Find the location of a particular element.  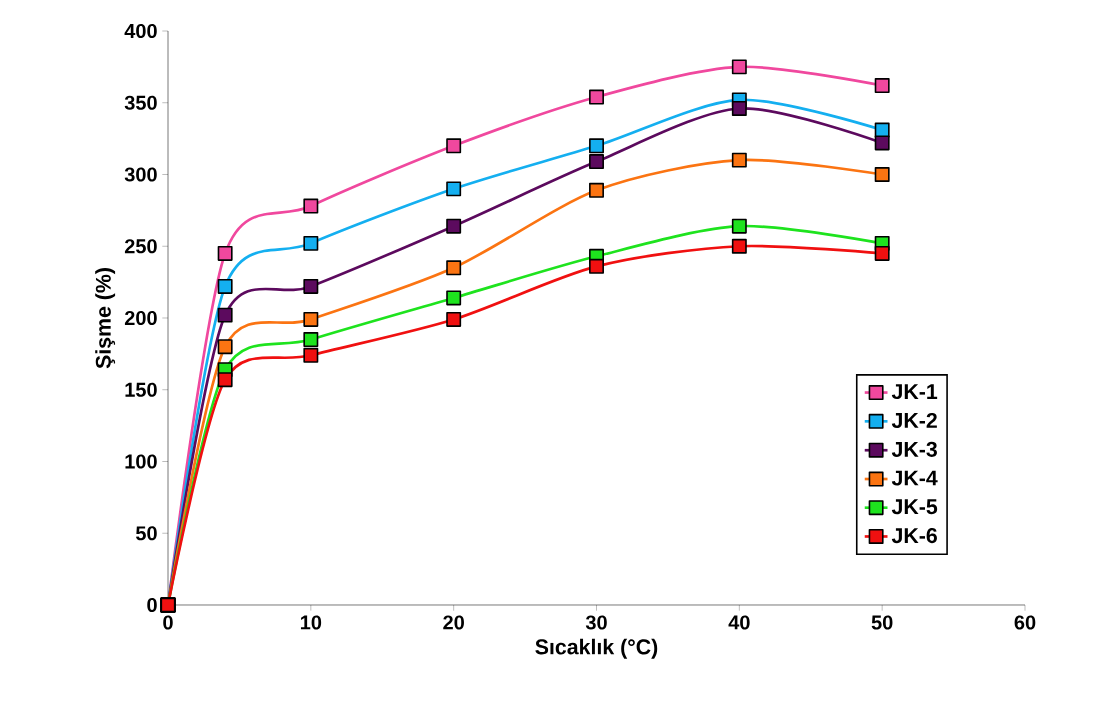

x-tick-label: 20 is located at coordinates (453, 622).